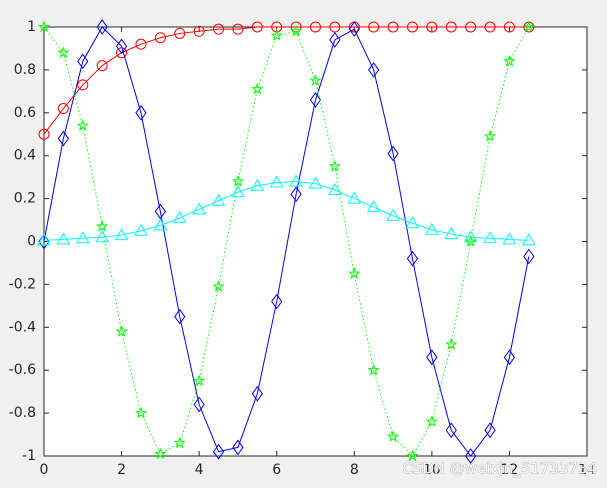  Describe the element at coordinates (25, 70) in the screenshot. I see `y-tick-label: 0.8` at that location.